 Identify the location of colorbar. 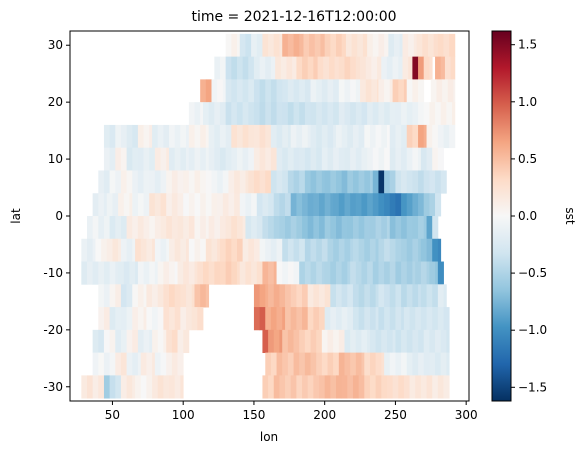
(501, 216).